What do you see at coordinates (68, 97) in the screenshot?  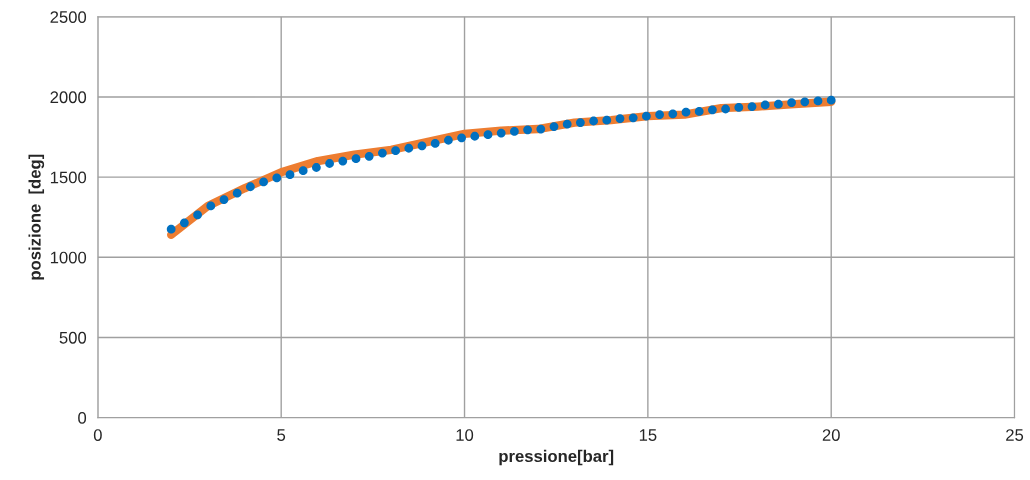 I see `y-tick-label: 2000` at bounding box center [68, 97].